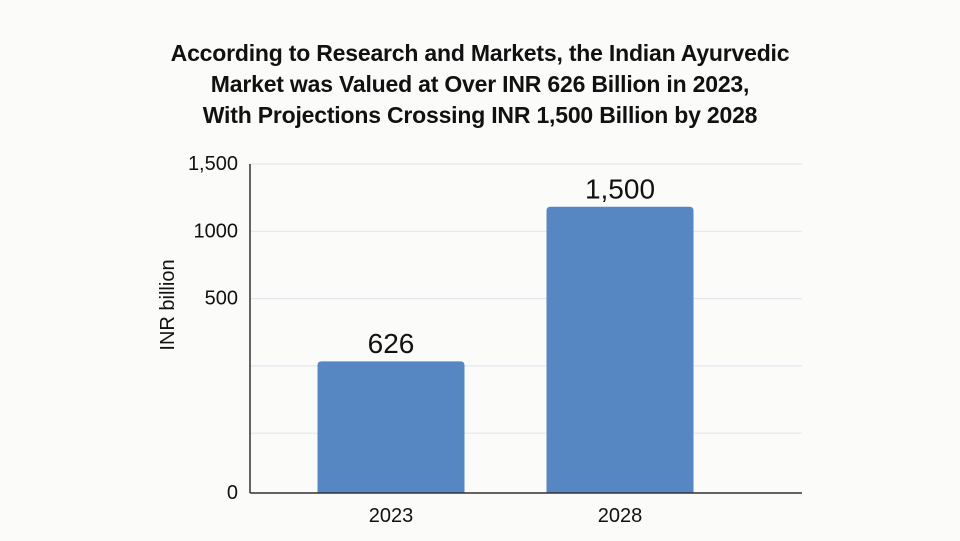 The image size is (960, 541). What do you see at coordinates (391, 427) in the screenshot?
I see `bar-2023` at bounding box center [391, 427].